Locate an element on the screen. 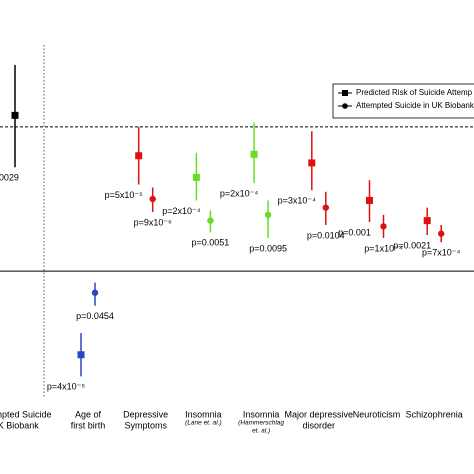 Image resolution: width=474 pixels, height=474 pixels. legend-label: Predicted Risk of Suicide Attemp is located at coordinates (414, 92).